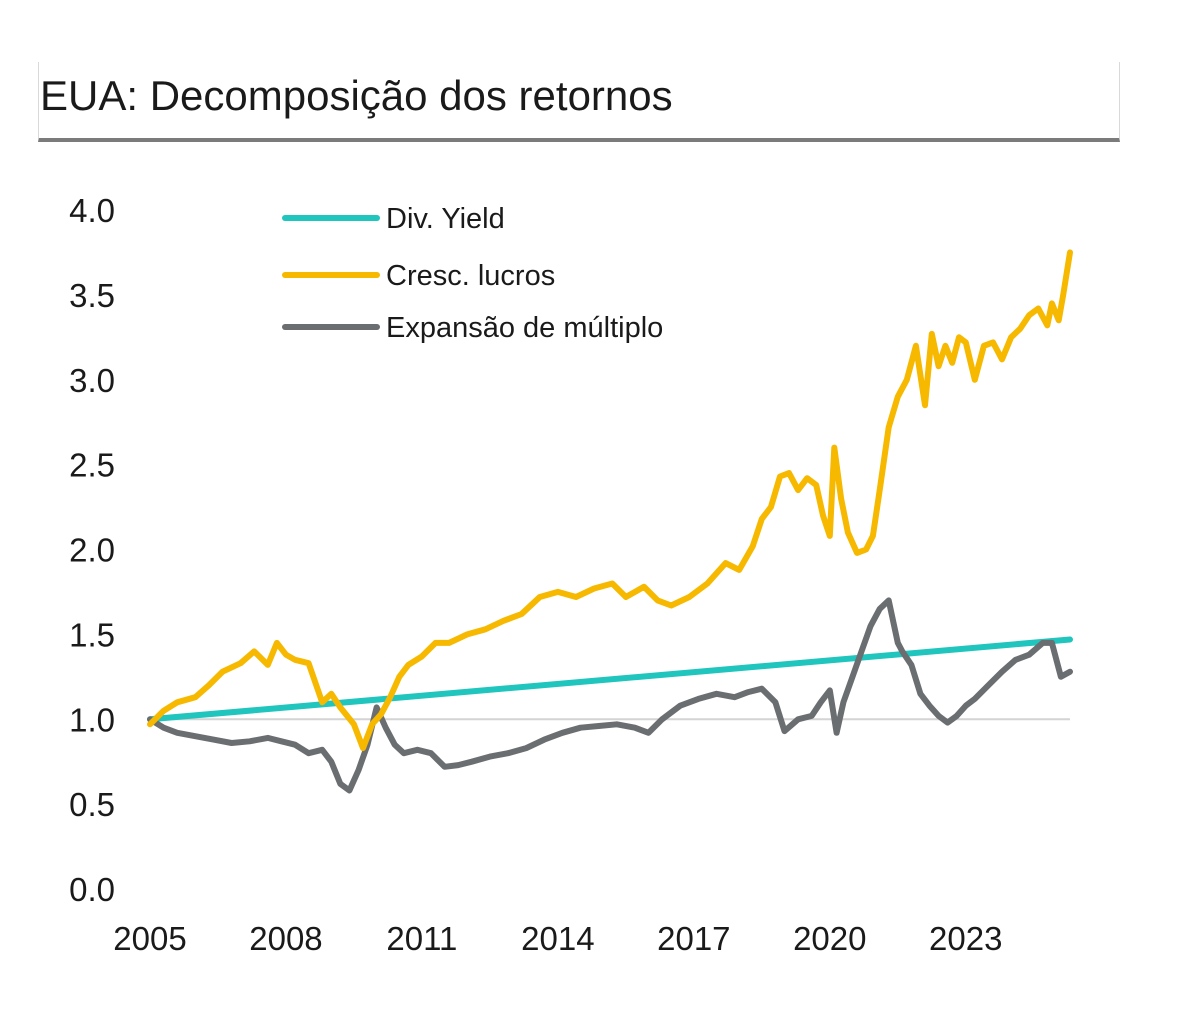  Describe the element at coordinates (445, 219) in the screenshot. I see `legend-label: Div. Yield` at that location.